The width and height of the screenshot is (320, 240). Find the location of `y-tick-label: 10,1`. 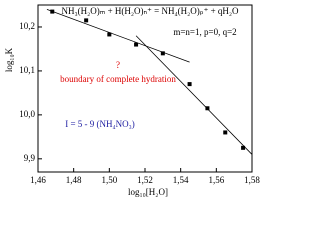

y-tick-label: 10,1 is located at coordinates (27, 70).